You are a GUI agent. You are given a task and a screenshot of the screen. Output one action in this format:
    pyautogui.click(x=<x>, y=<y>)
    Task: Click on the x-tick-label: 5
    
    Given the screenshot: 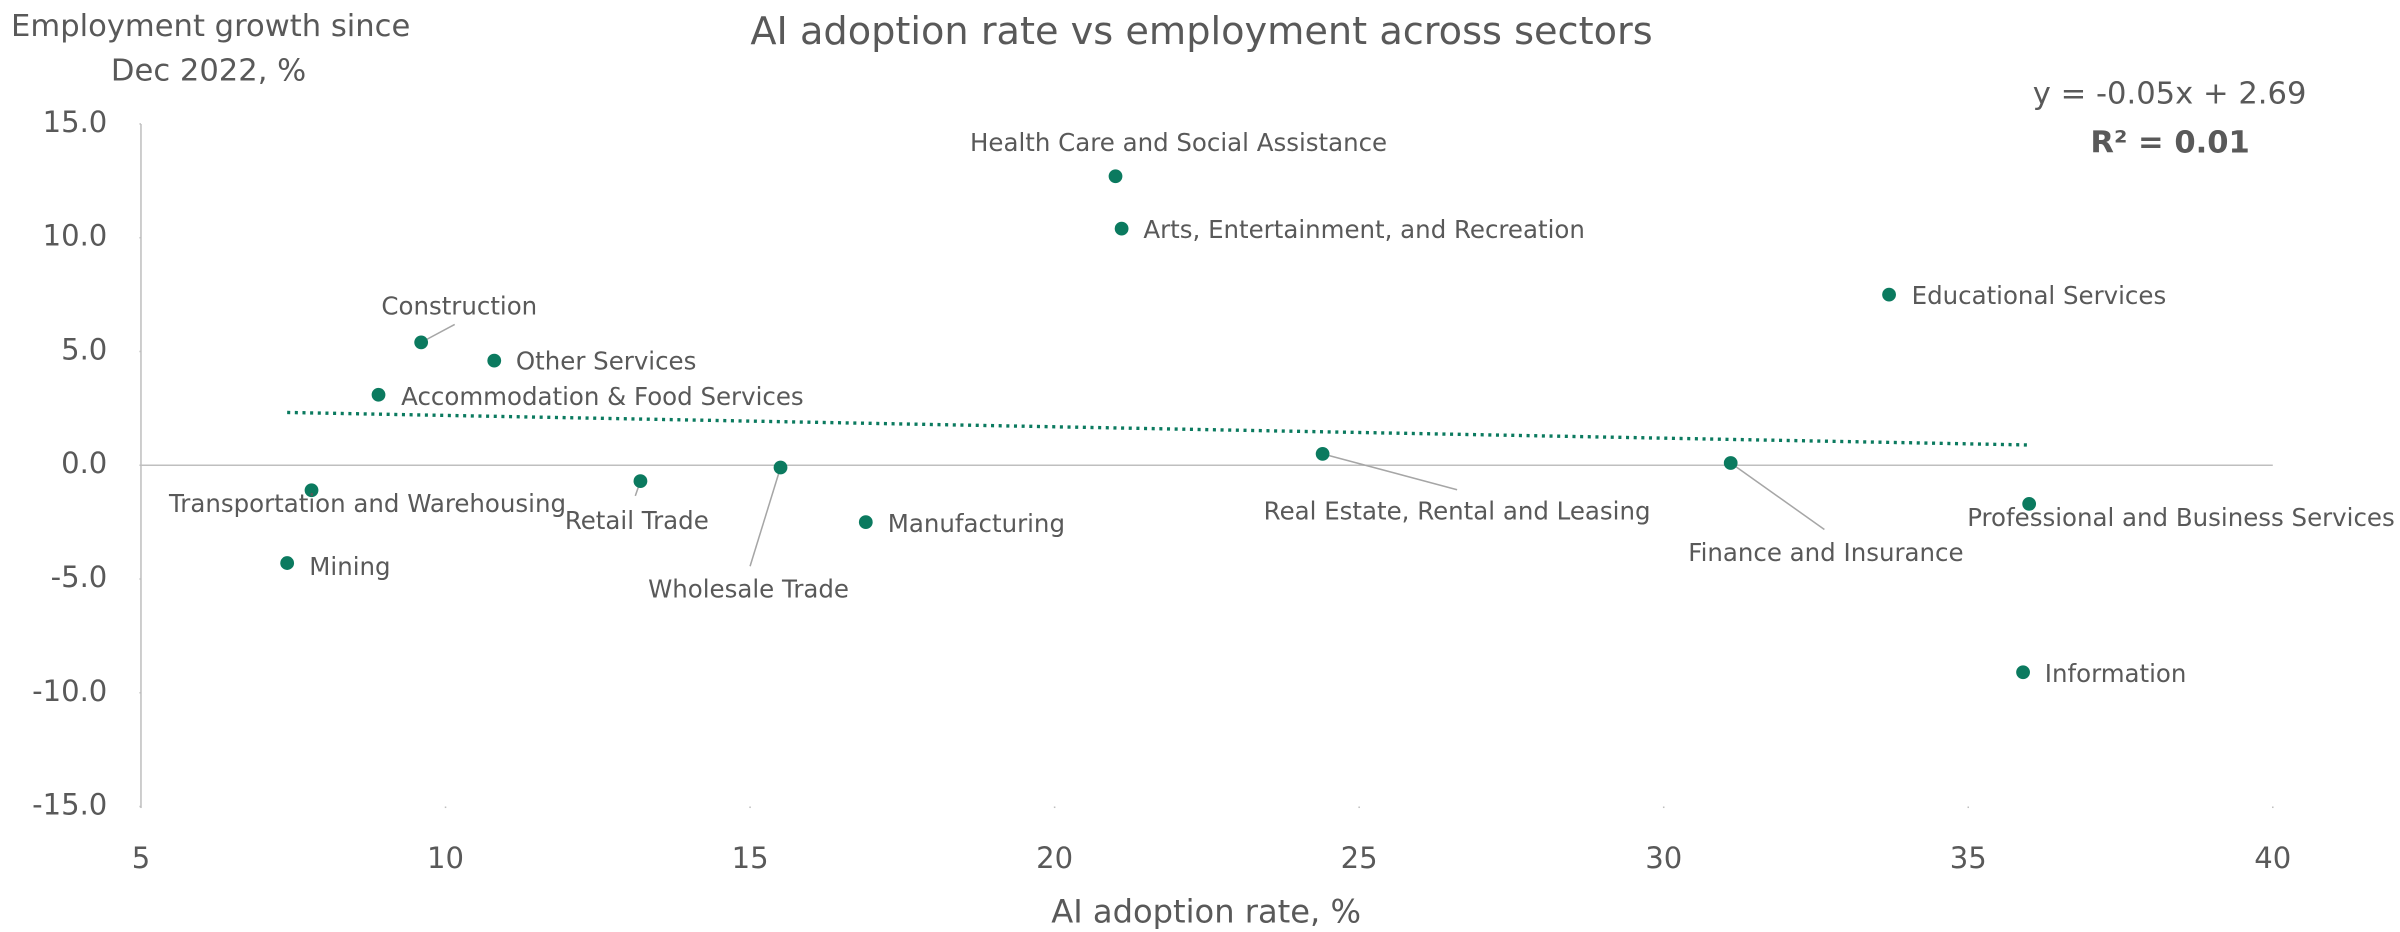 What is the action you would take?
    pyautogui.click(x=141, y=858)
    